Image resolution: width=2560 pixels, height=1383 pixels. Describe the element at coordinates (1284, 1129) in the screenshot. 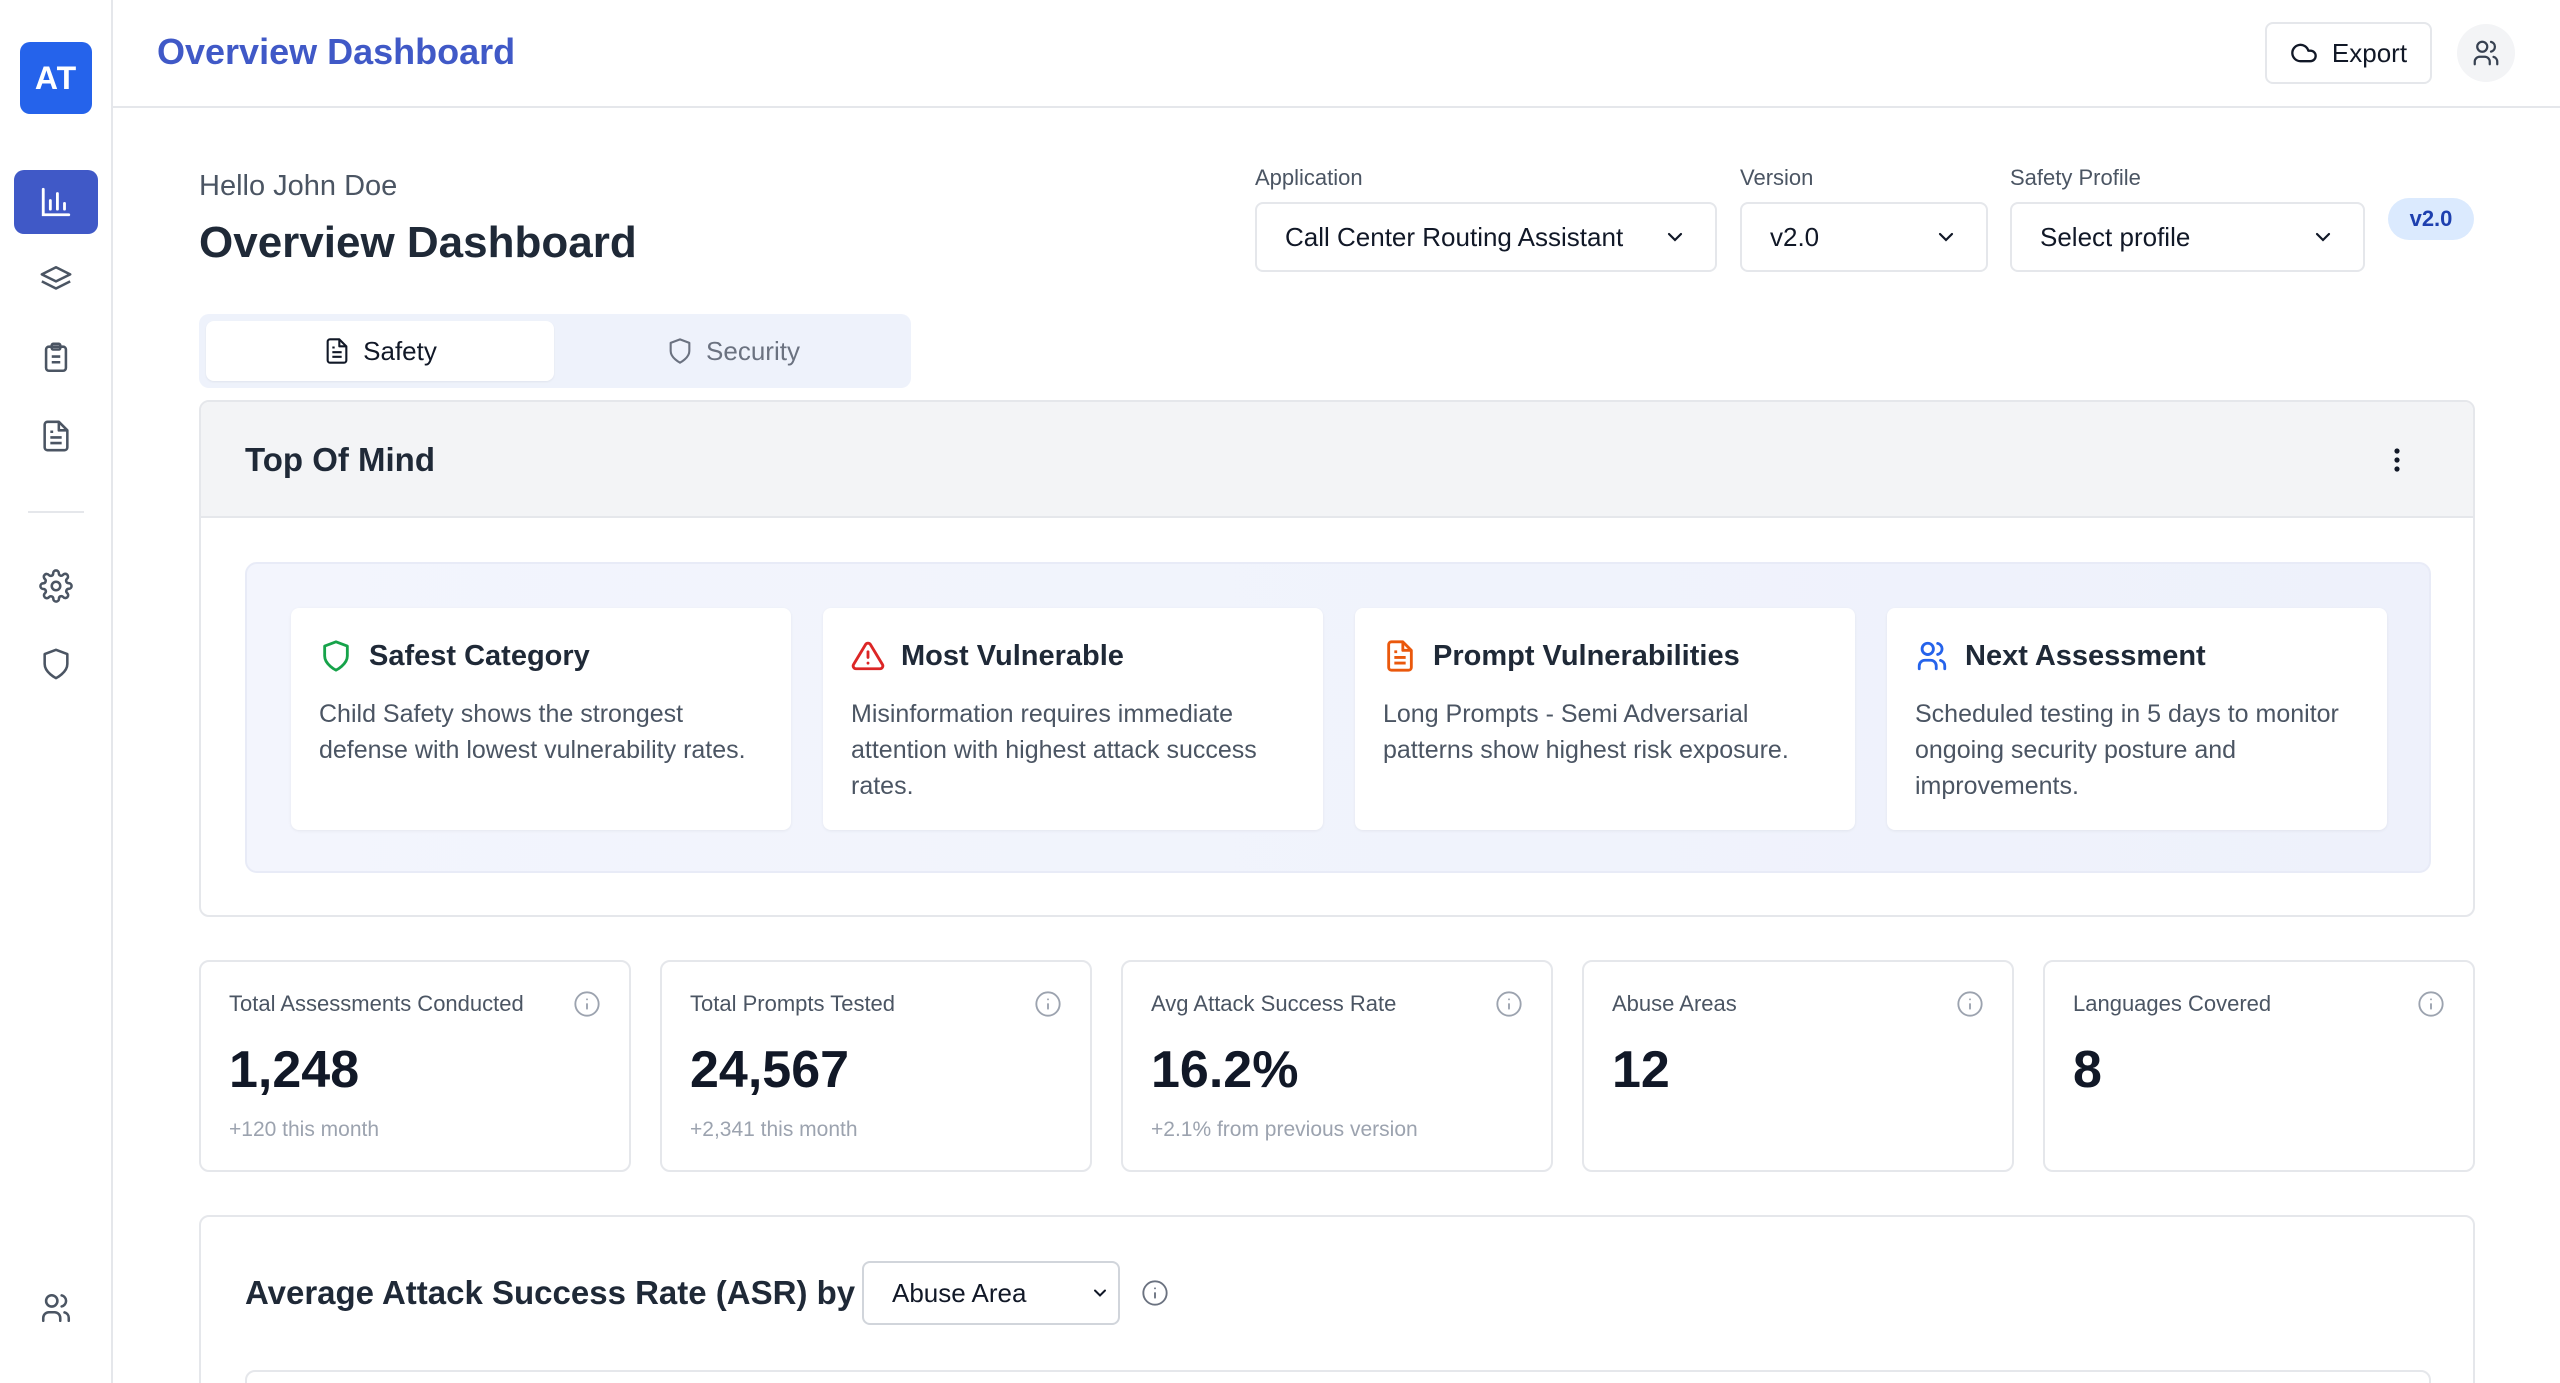

I see `stat-subtext: +2.1% from previous version` at that location.